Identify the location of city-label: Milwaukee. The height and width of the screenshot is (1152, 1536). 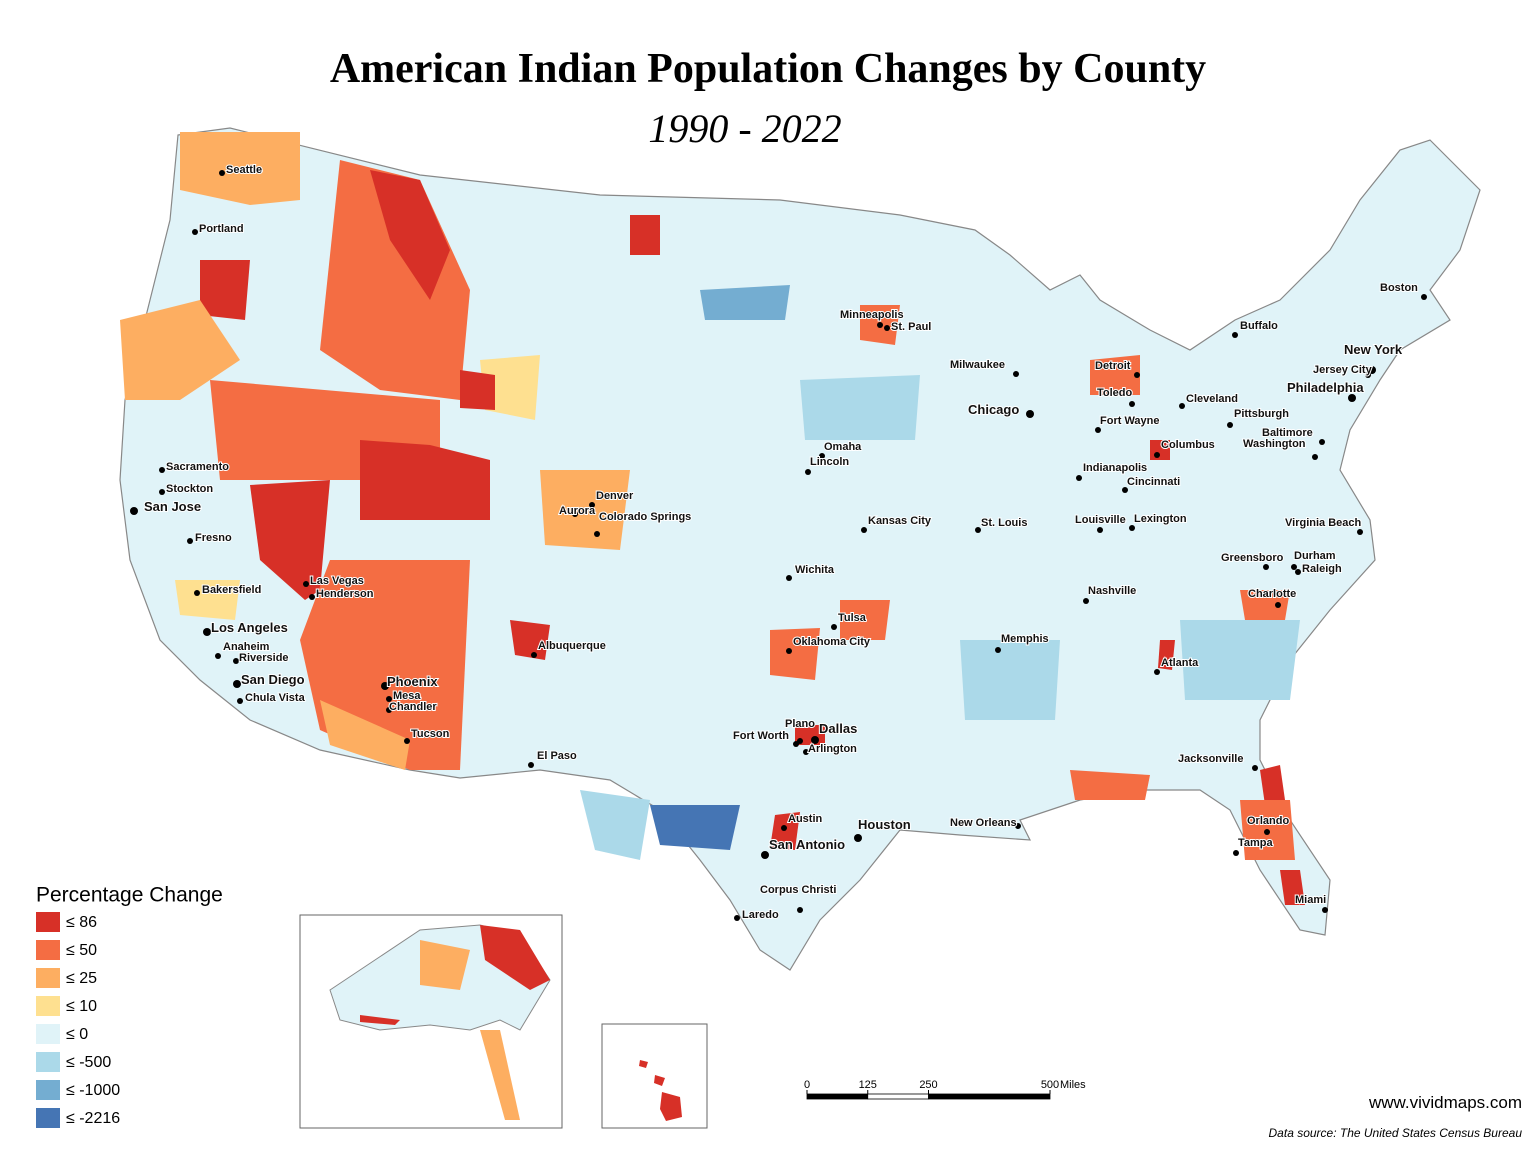
(977, 365).